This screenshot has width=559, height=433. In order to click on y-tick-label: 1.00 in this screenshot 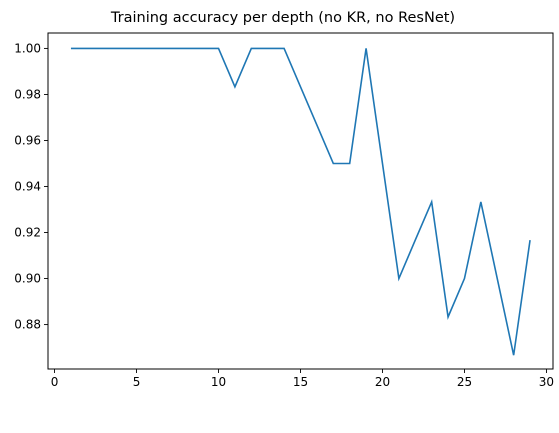, I will do `click(27, 48)`.